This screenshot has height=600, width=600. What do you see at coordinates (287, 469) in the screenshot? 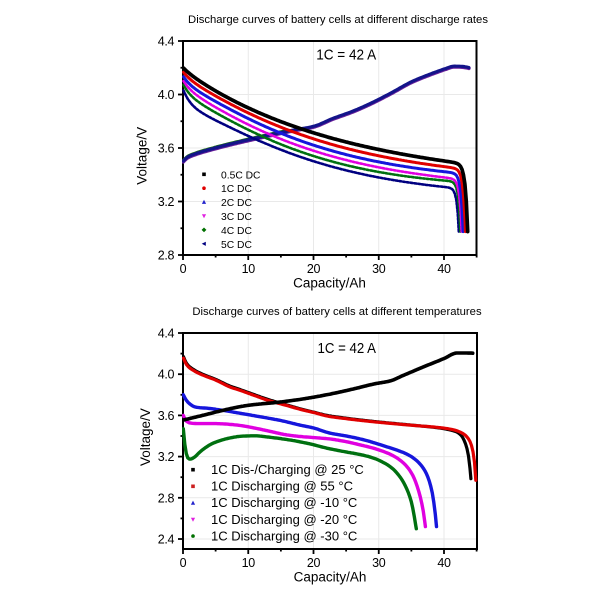
I see `svg-text: 1C Dis-/Charging @ 25 °C` at bounding box center [287, 469].